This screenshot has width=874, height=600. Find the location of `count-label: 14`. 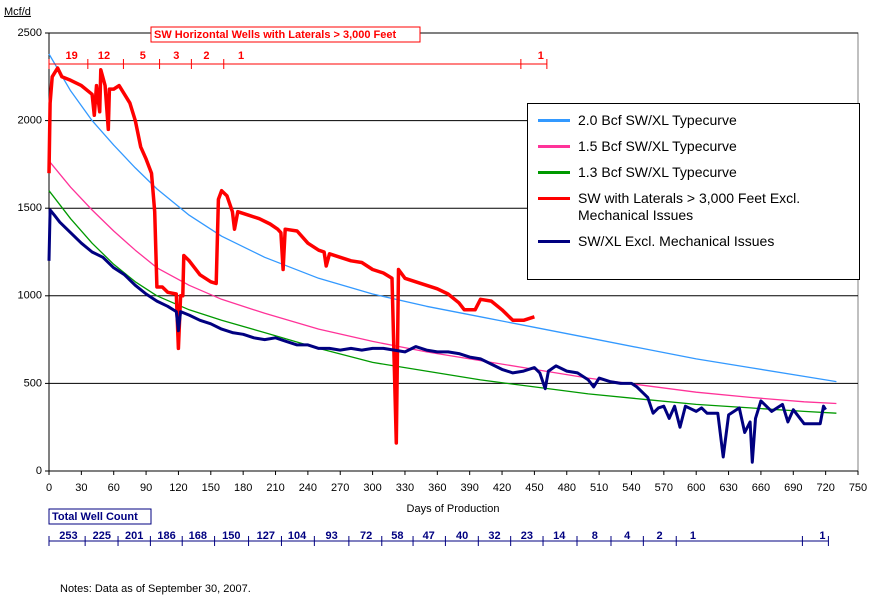

count-label: 14 is located at coordinates (559, 536).